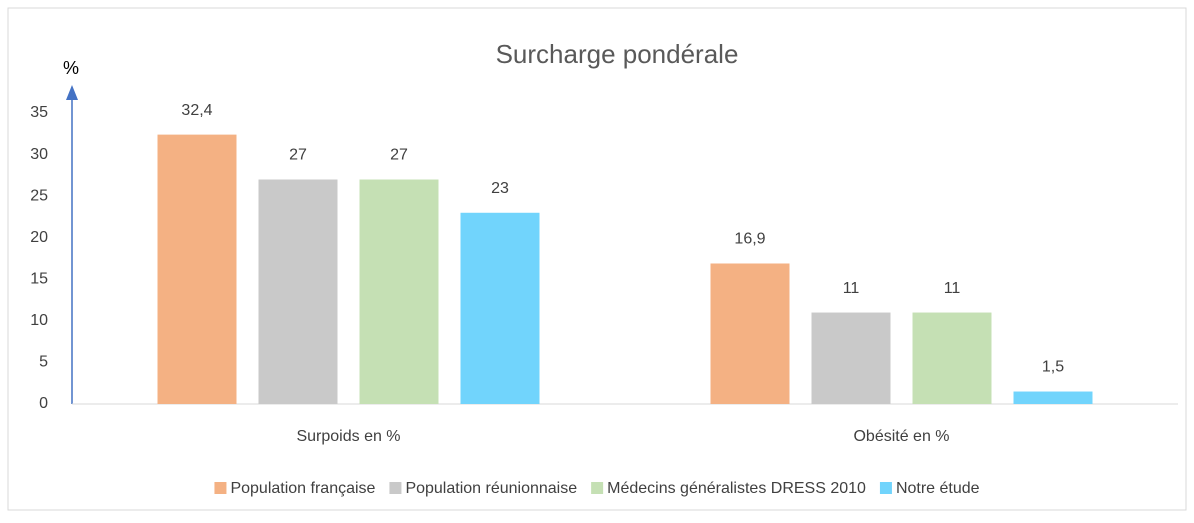  I want to click on x-tick-label: Surpoids en %, so click(348, 436).